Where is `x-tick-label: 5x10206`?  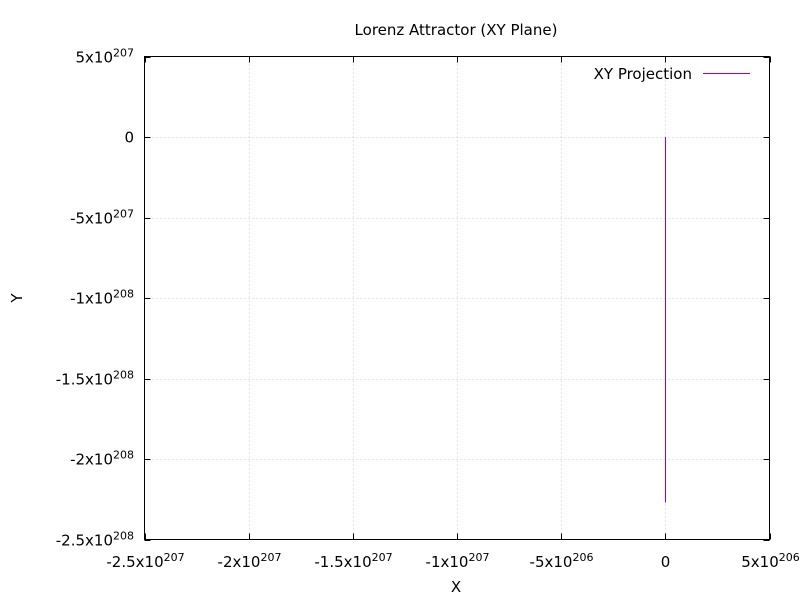
x-tick-label: 5x10206 is located at coordinates (770, 561).